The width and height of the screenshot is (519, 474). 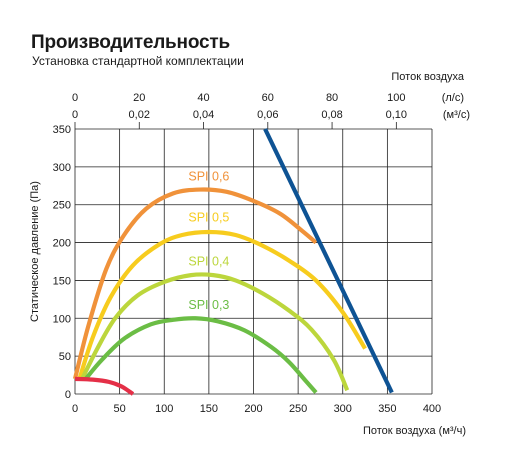 What do you see at coordinates (62, 281) in the screenshot?
I see `y-tick-label: 150` at bounding box center [62, 281].